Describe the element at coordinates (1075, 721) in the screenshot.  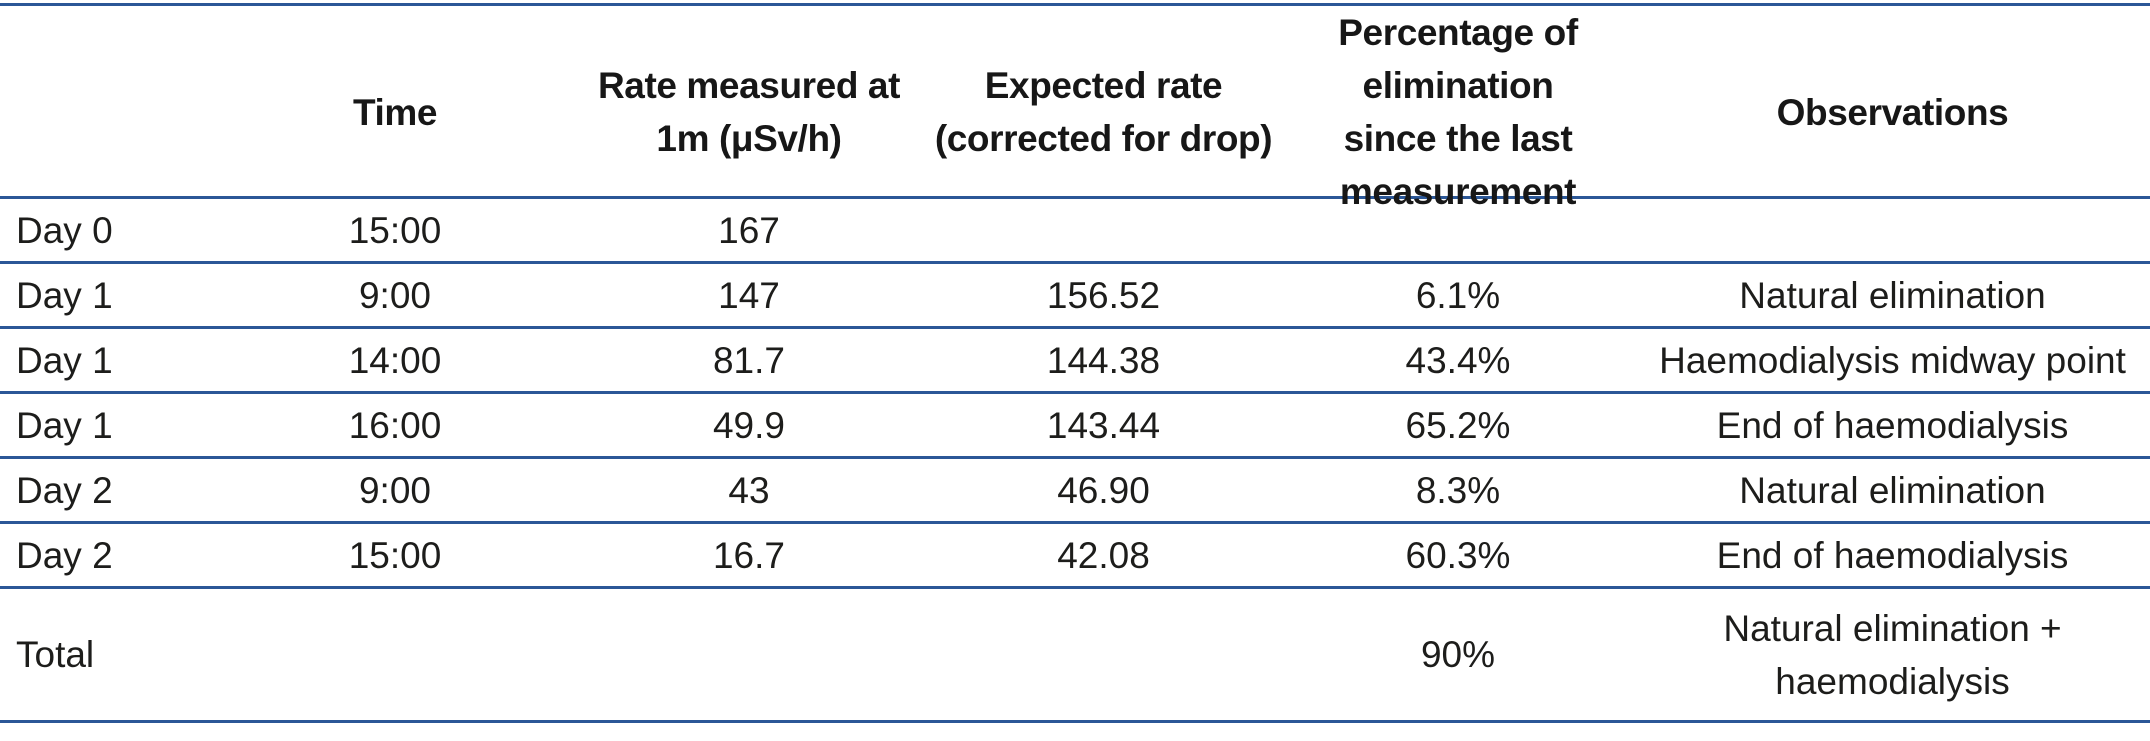
I see `table-bottom-rule` at that location.